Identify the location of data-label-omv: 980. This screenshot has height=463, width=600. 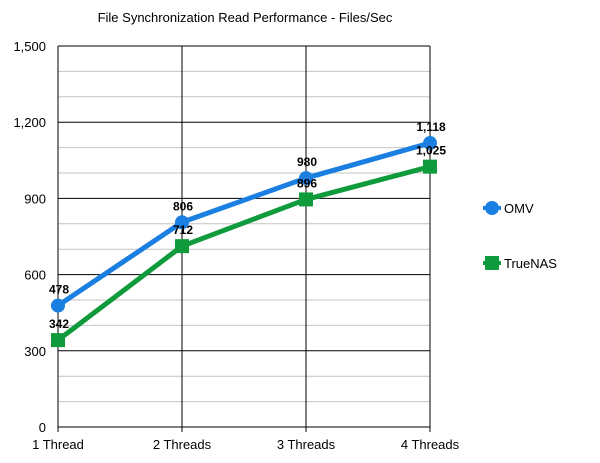
(307, 162).